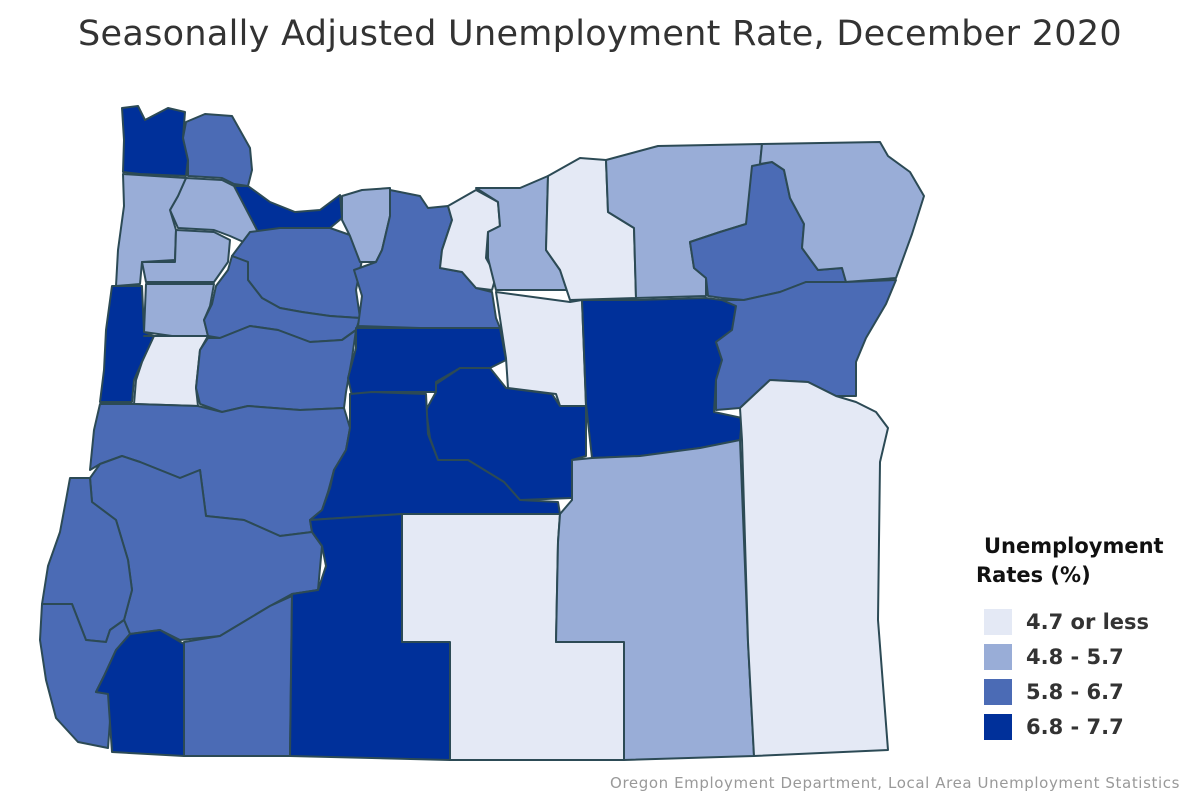  I want to click on legend-item: 6.8 - 7.7, so click(1087, 726).